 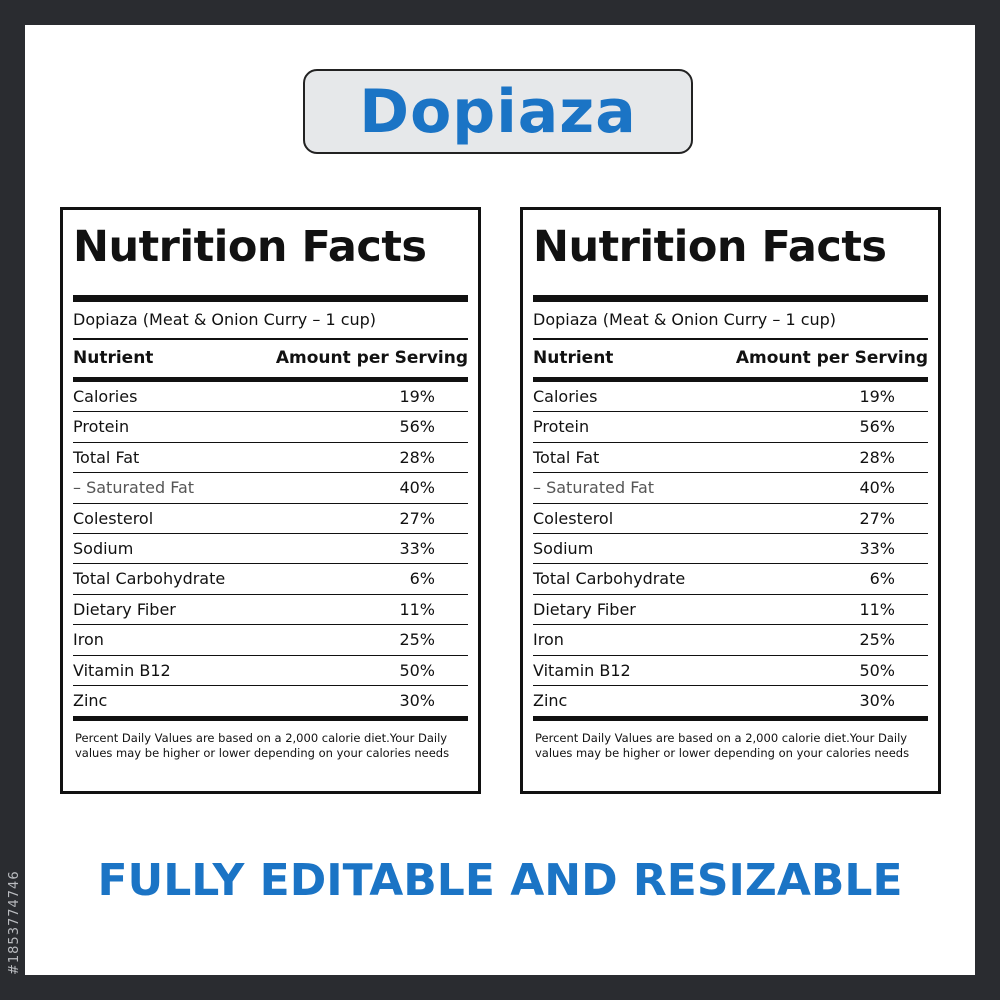 I want to click on title-banner: Dopiaza, so click(x=498, y=111).